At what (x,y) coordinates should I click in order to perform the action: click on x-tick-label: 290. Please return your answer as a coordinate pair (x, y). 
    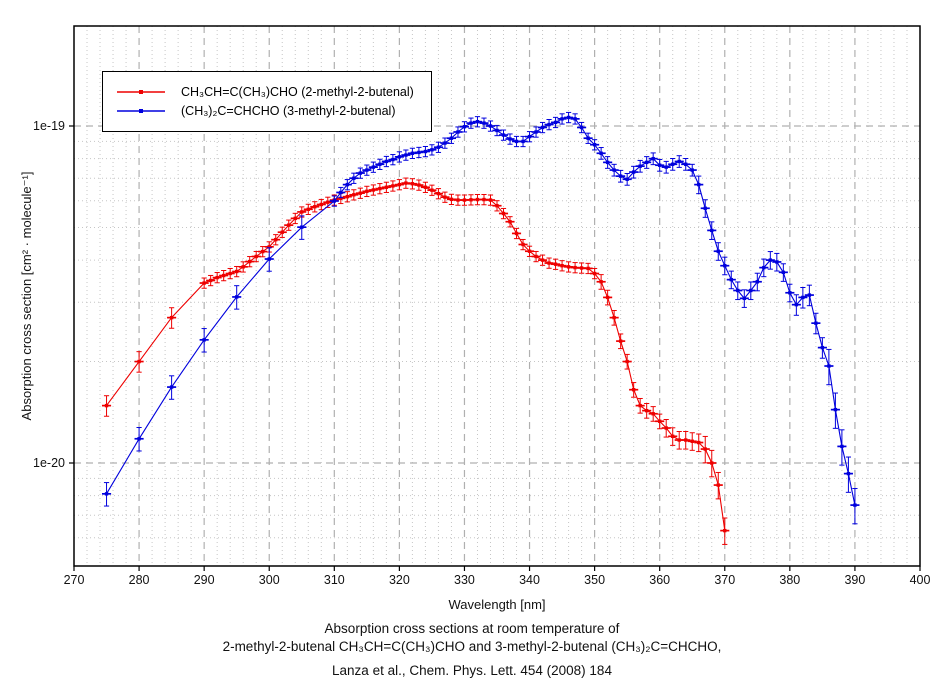
    Looking at the image, I should click on (204, 580).